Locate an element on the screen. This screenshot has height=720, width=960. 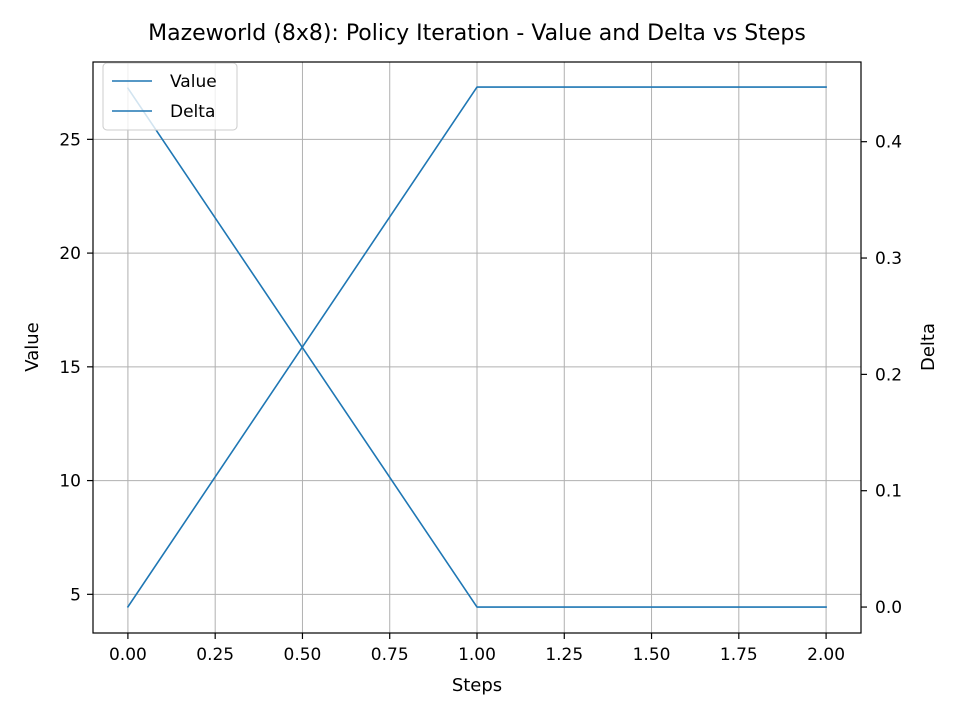
y-axis-label-right: Delta is located at coordinates (928, 347).